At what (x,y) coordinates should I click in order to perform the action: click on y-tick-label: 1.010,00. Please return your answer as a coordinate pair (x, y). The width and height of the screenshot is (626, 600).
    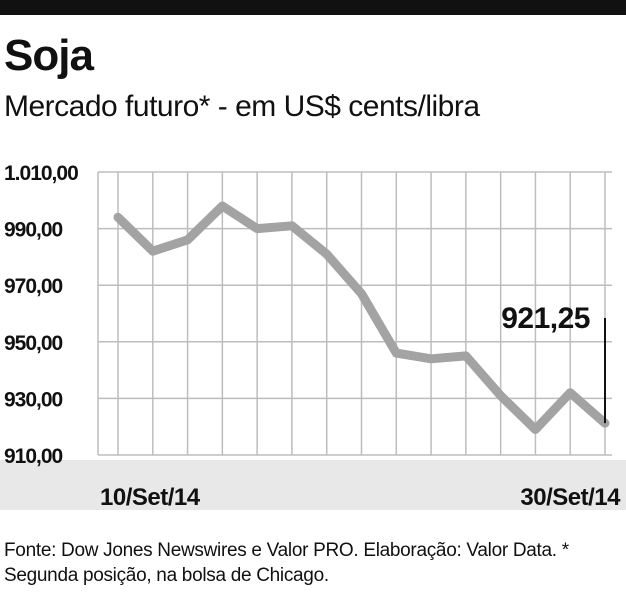
    Looking at the image, I should click on (41, 173).